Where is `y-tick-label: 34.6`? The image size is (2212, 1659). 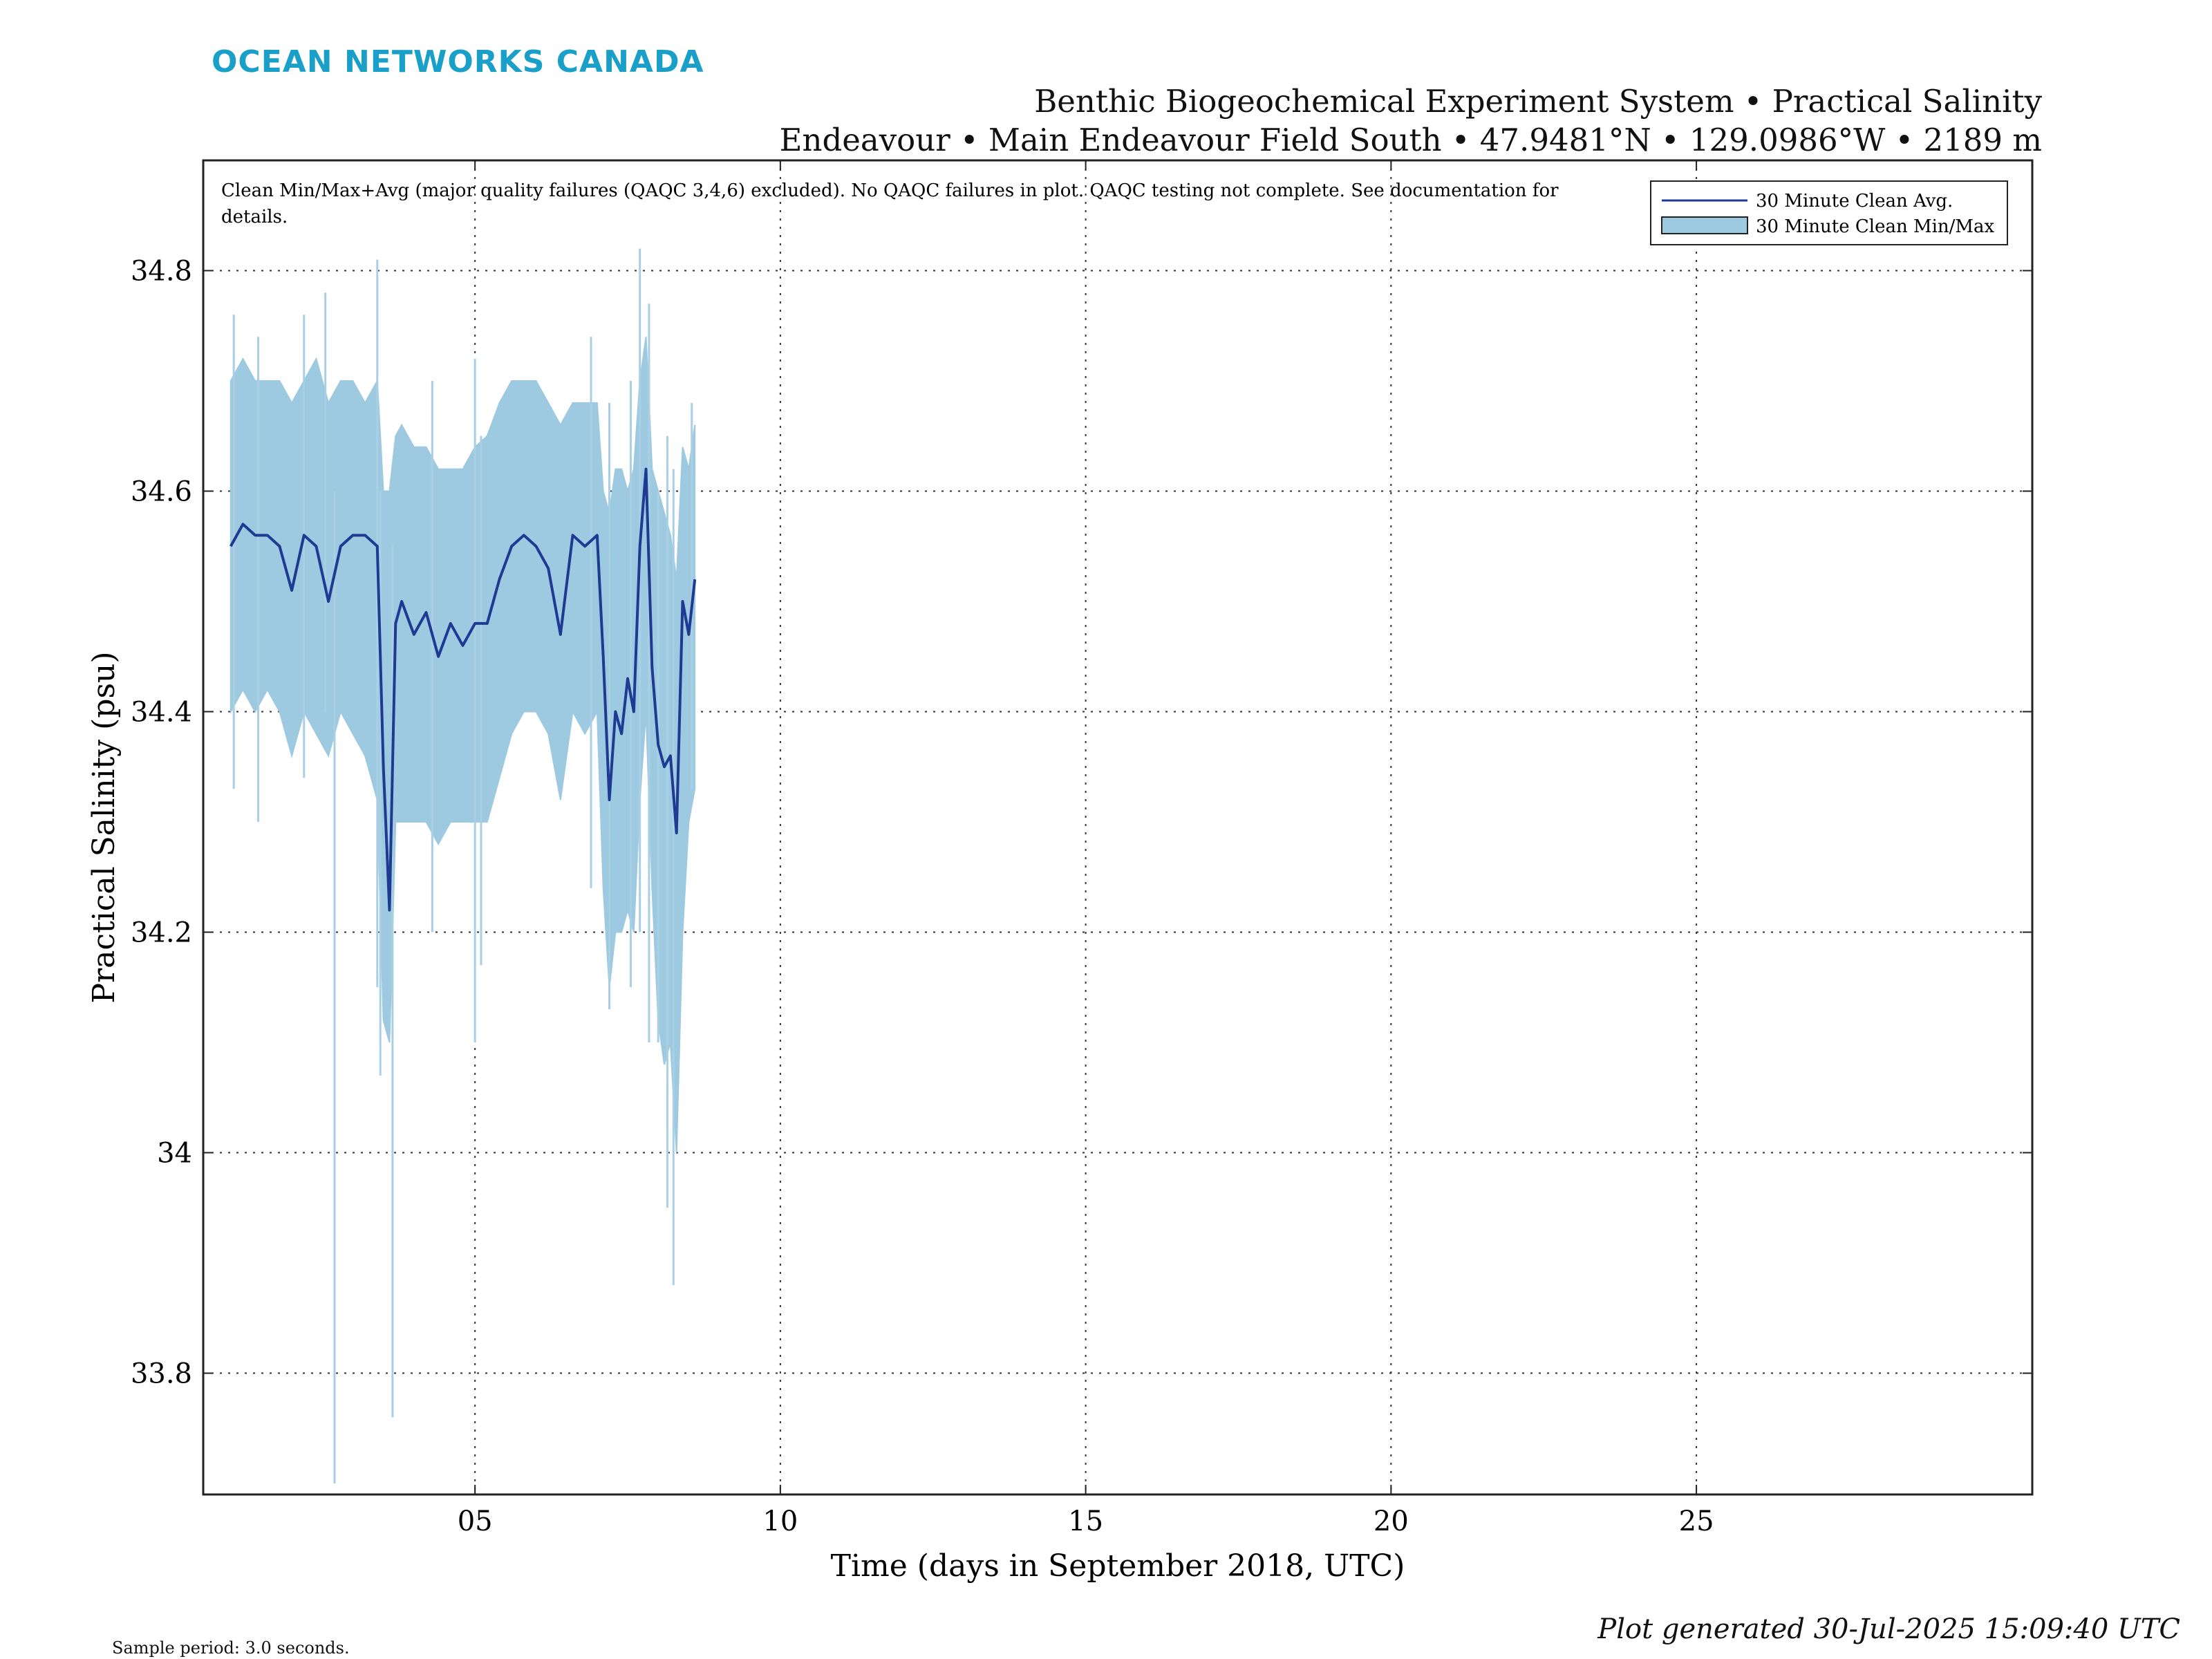
y-tick-label: 34.6 is located at coordinates (162, 492).